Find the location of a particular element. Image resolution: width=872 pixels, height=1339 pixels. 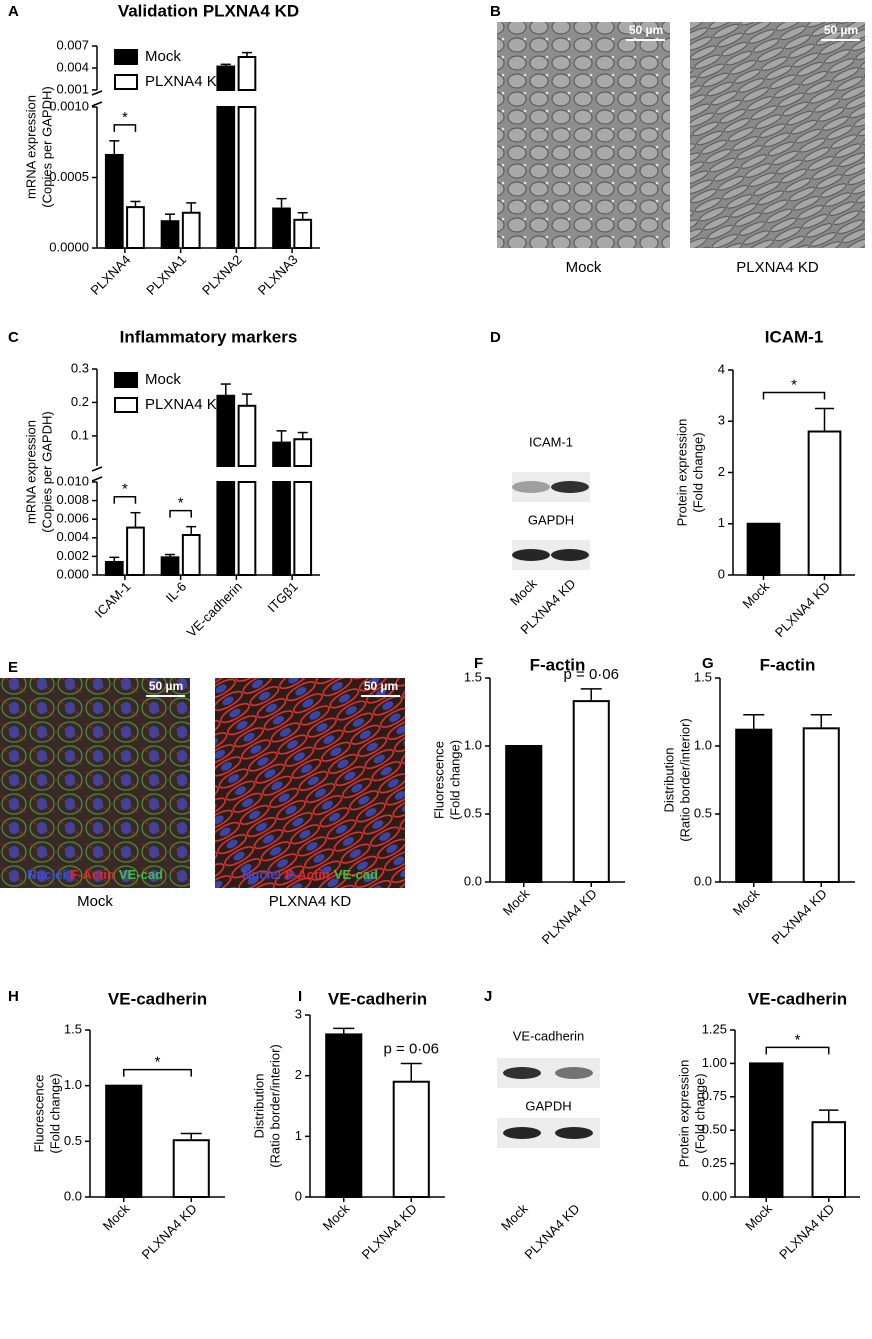

y-tick-label: 0.50 is located at coordinates (714, 1129).